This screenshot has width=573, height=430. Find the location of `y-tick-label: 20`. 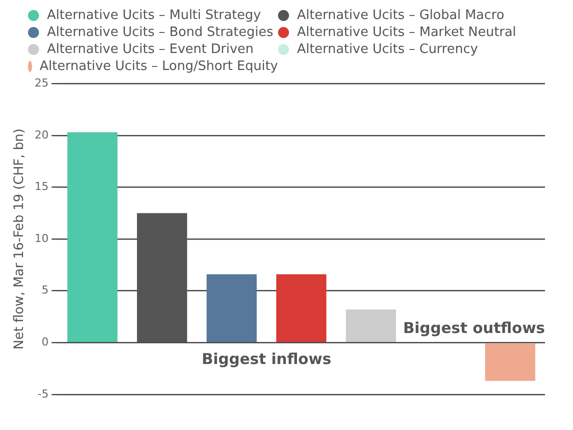

y-tick-label: 20 is located at coordinates (41, 135).